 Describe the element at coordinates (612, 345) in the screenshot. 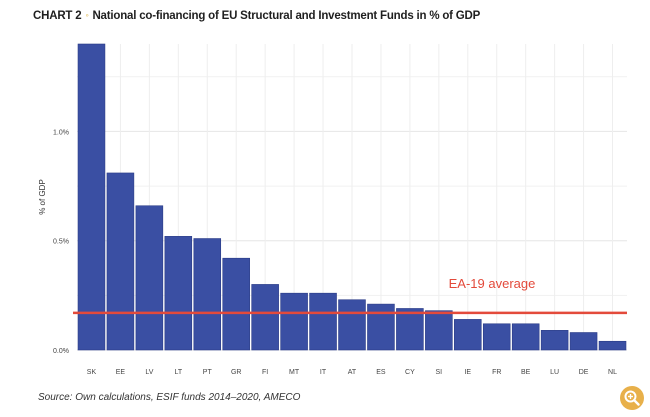

I see `bar-nl` at that location.